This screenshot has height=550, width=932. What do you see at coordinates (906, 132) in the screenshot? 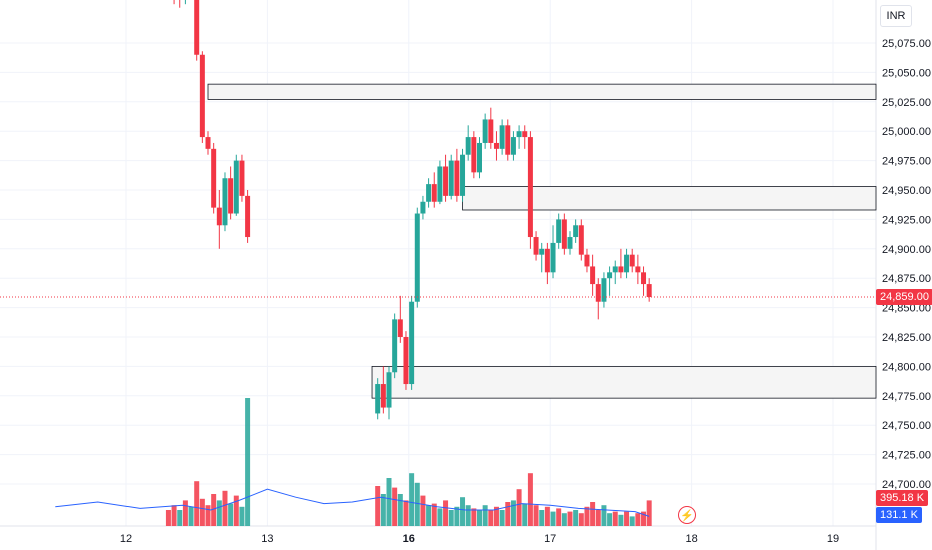
I see `price-tick-label: 25,000.00` at bounding box center [906, 132].